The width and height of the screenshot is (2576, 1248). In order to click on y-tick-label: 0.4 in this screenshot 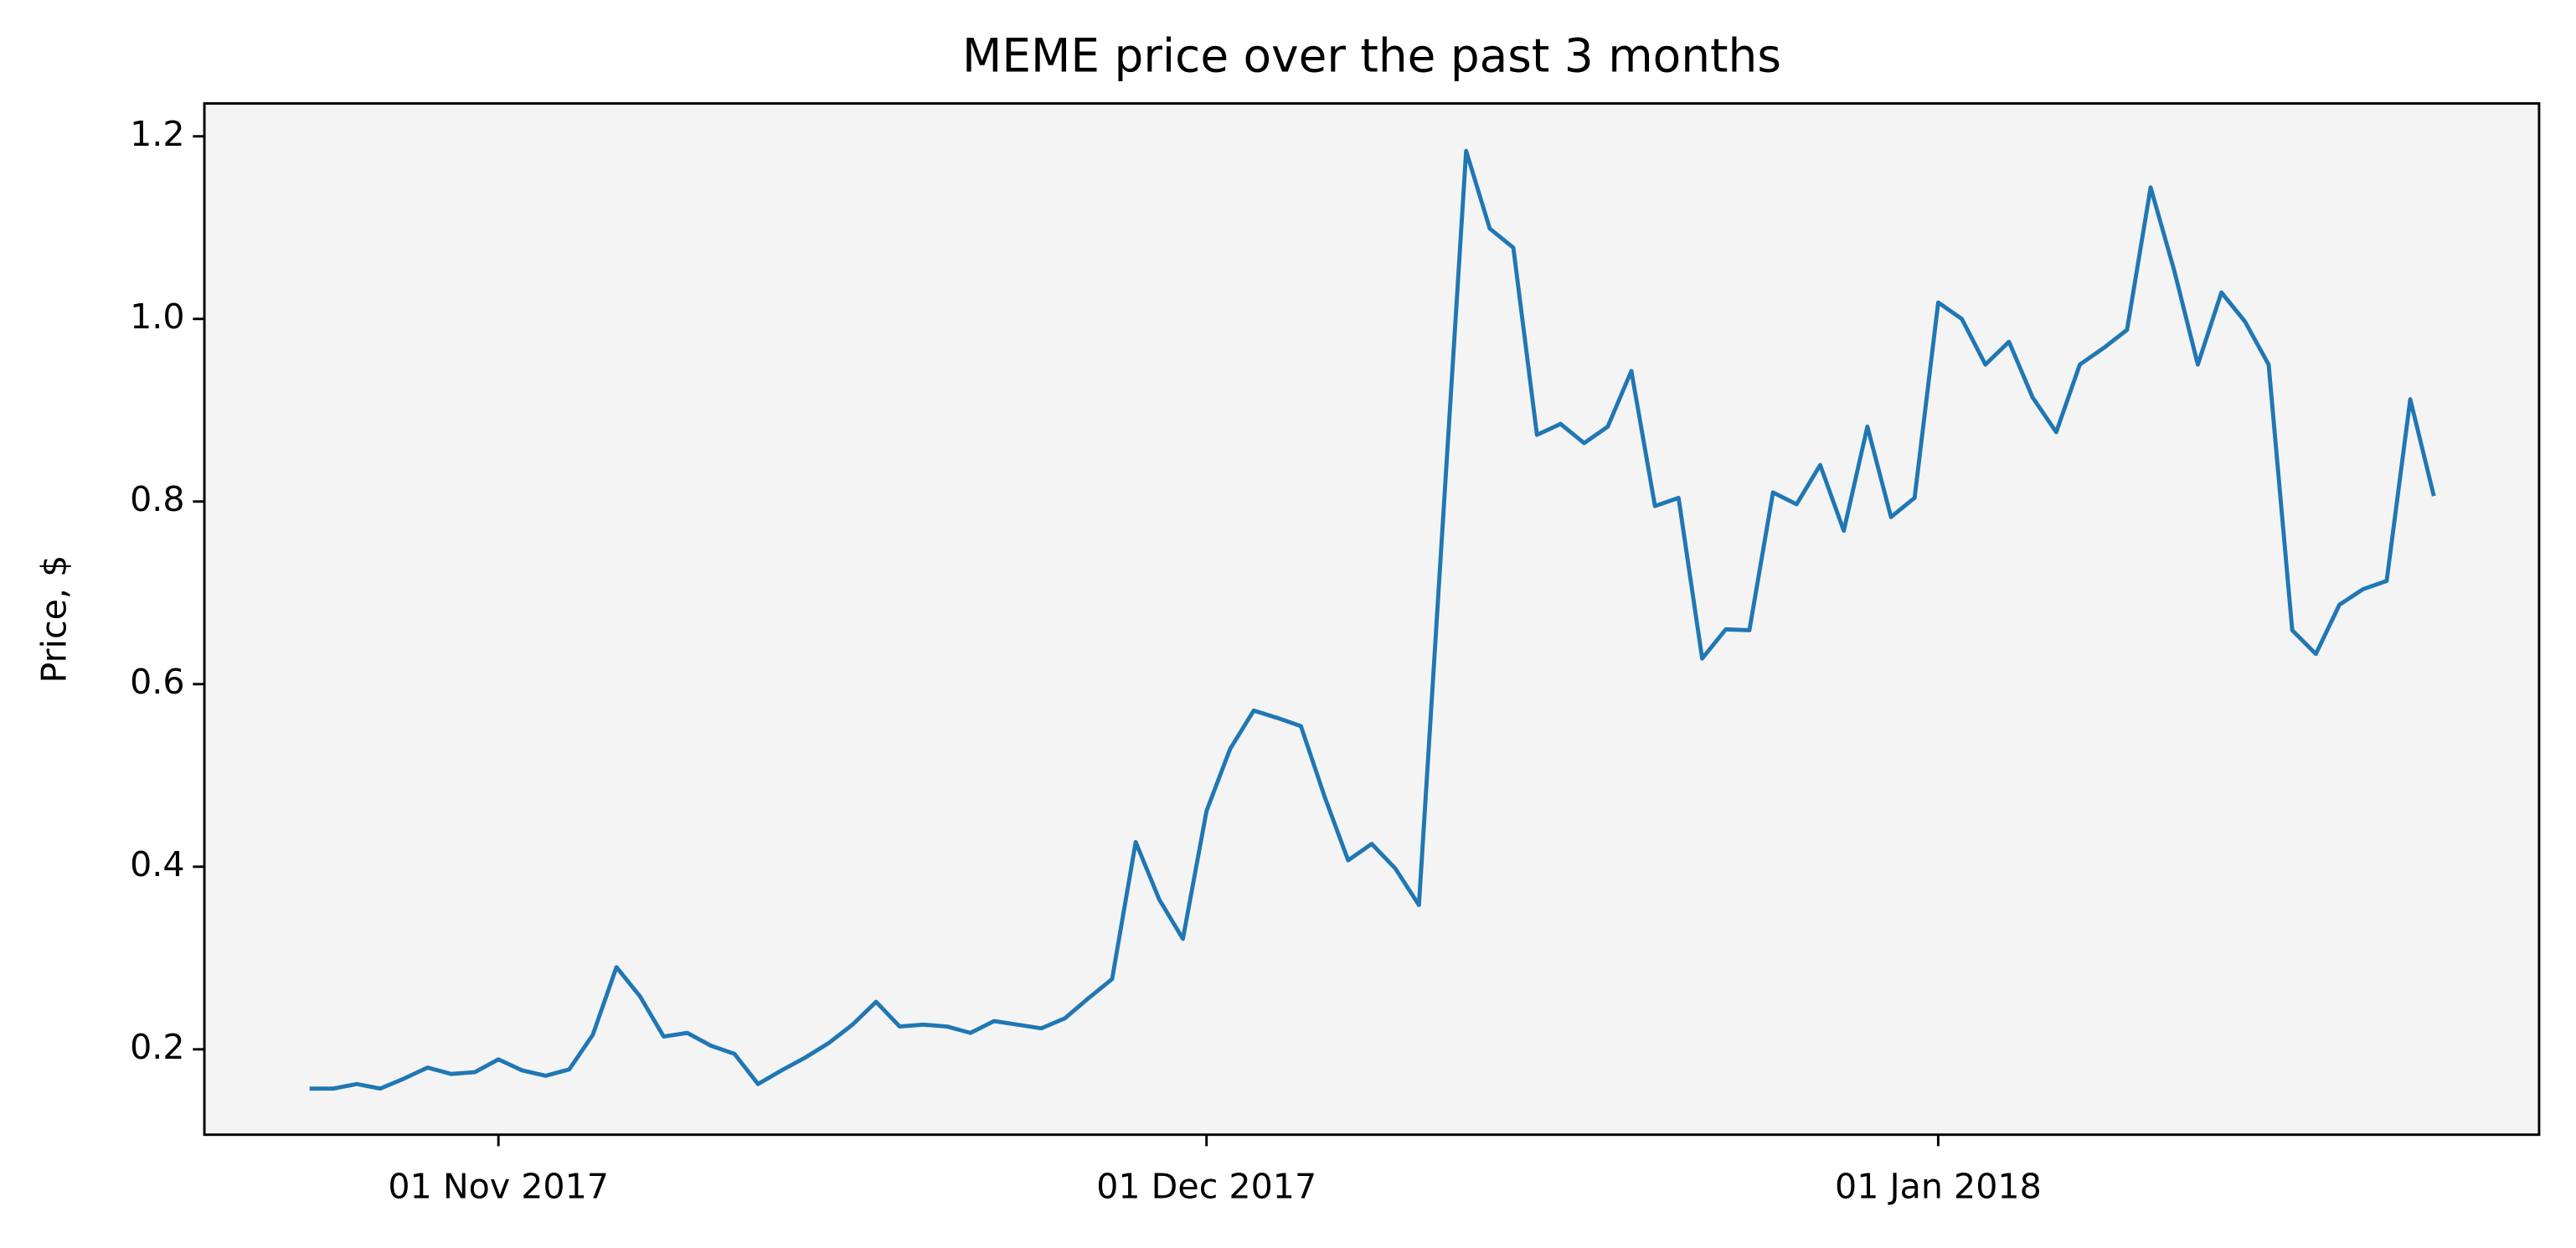, I will do `click(157, 864)`.